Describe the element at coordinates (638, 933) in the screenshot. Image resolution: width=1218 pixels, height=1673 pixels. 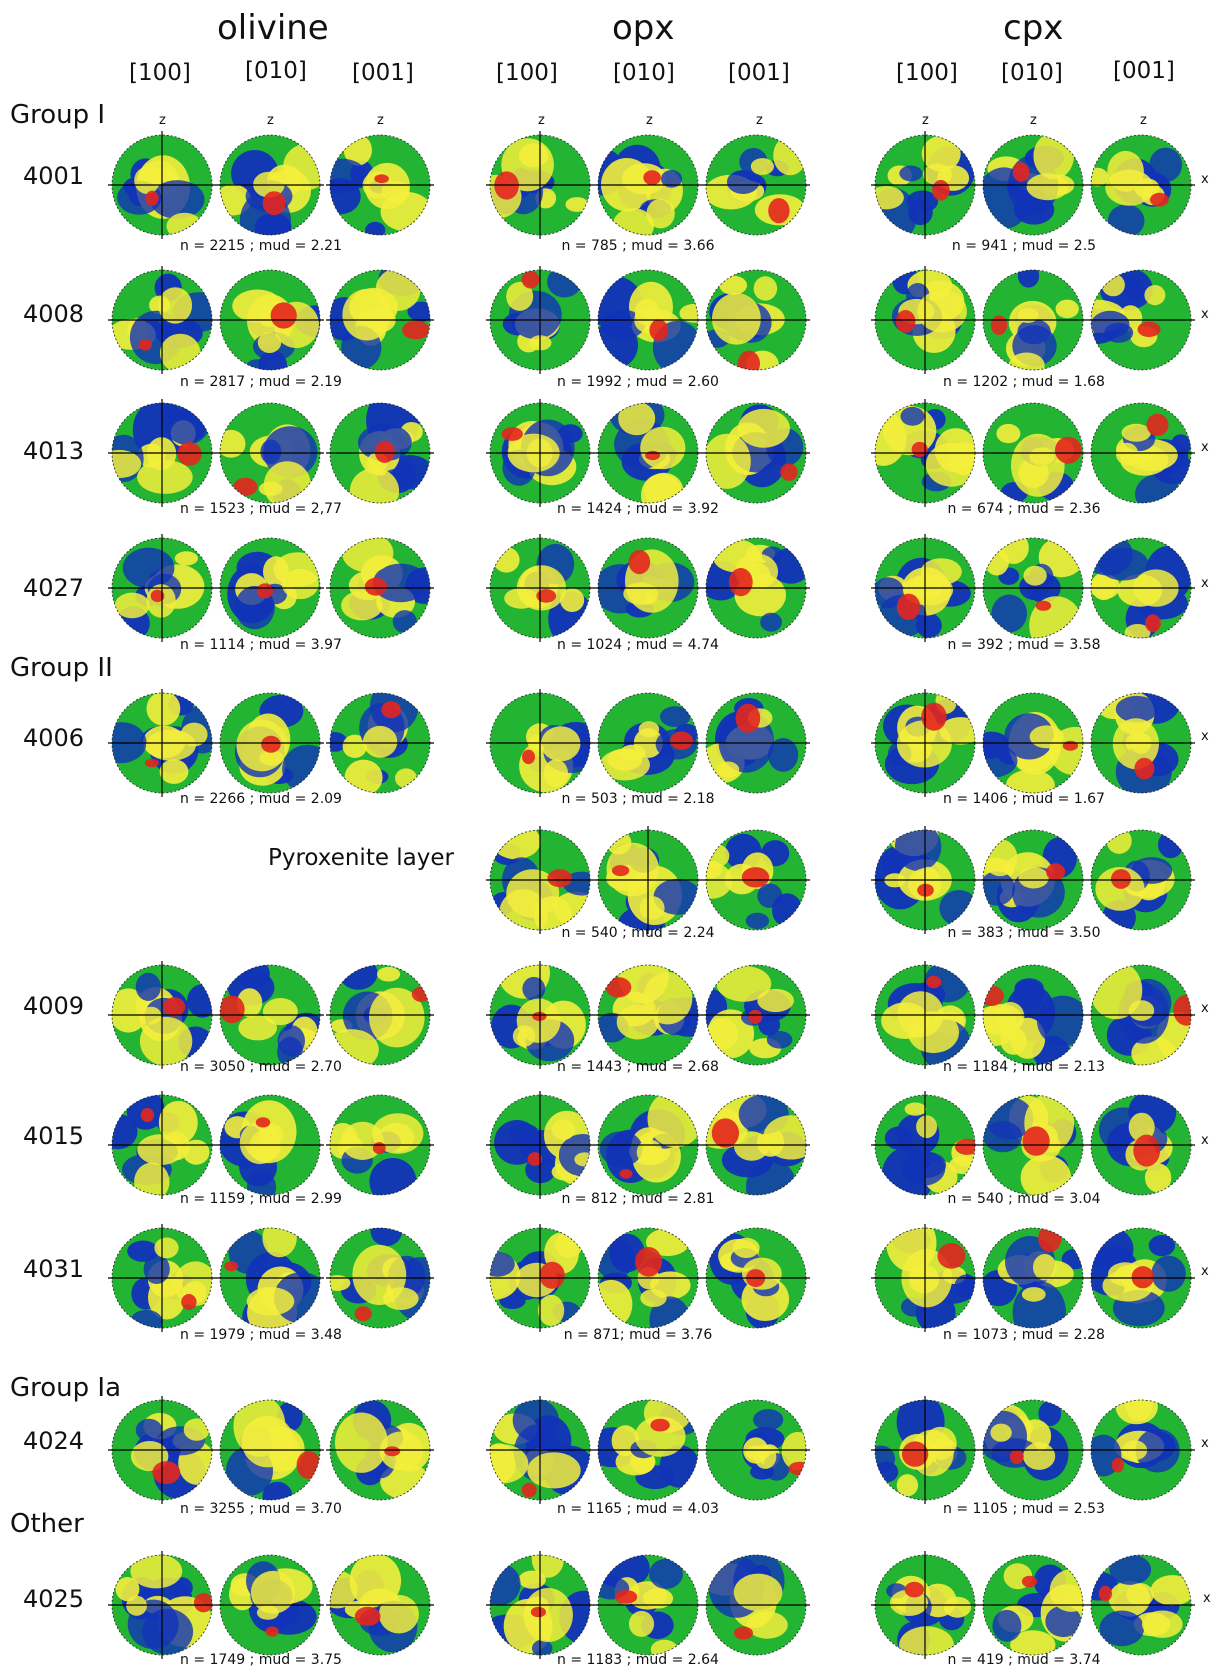
I see `stats-opx: n = 540 ; mud = 2.24` at that location.